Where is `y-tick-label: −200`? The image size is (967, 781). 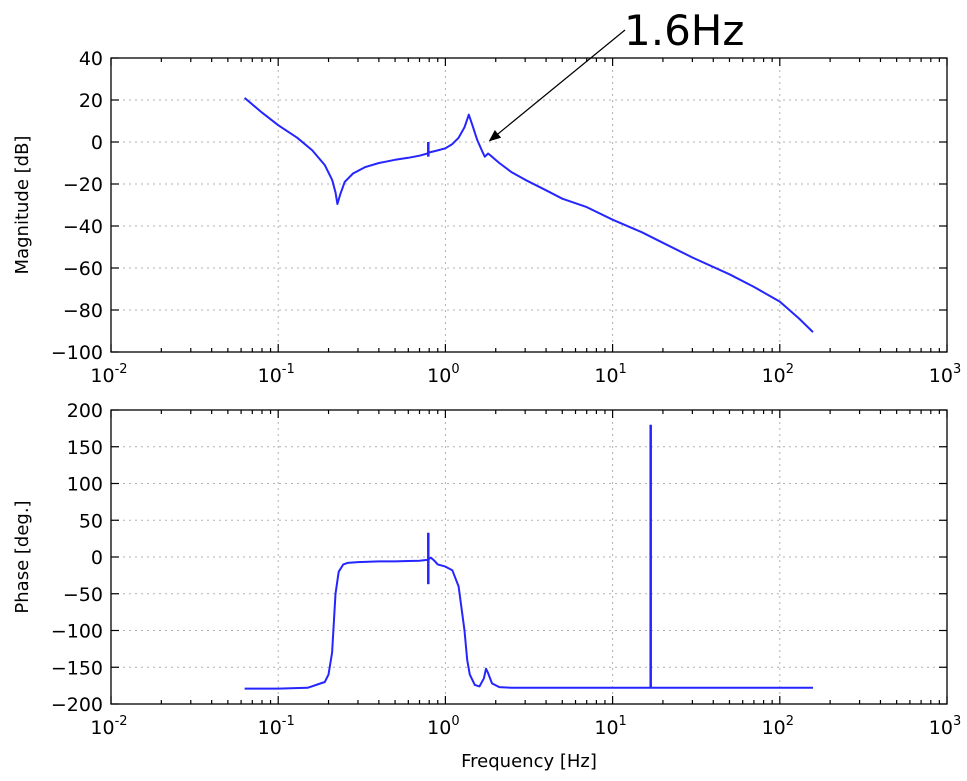
y-tick-label: −200 is located at coordinates (77, 705).